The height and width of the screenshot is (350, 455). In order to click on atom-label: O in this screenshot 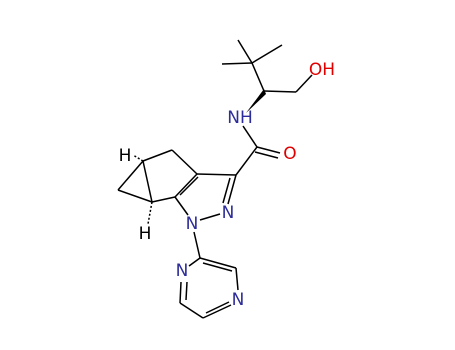, I will do `click(289, 154)`.